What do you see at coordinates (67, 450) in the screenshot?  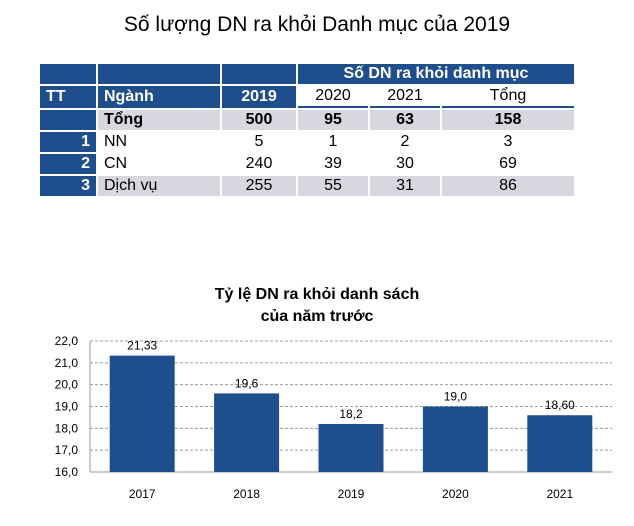 I see `y-tick-label: 17,0` at bounding box center [67, 450].